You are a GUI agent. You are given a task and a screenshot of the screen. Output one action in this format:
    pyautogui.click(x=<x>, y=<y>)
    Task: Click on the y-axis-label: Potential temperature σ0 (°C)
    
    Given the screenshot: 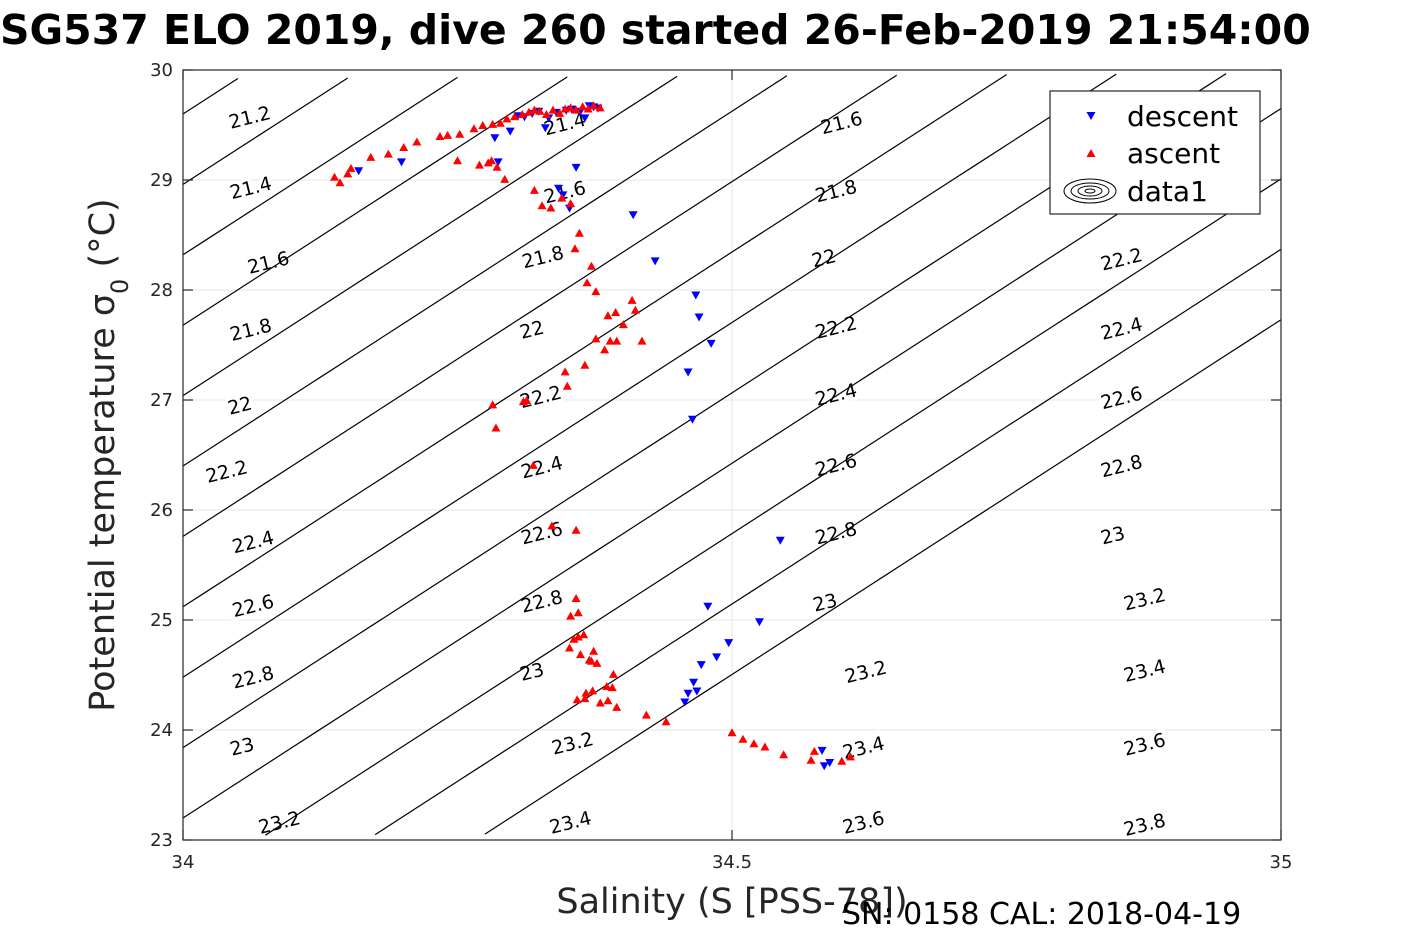 What is the action you would take?
    pyautogui.click(x=108, y=454)
    